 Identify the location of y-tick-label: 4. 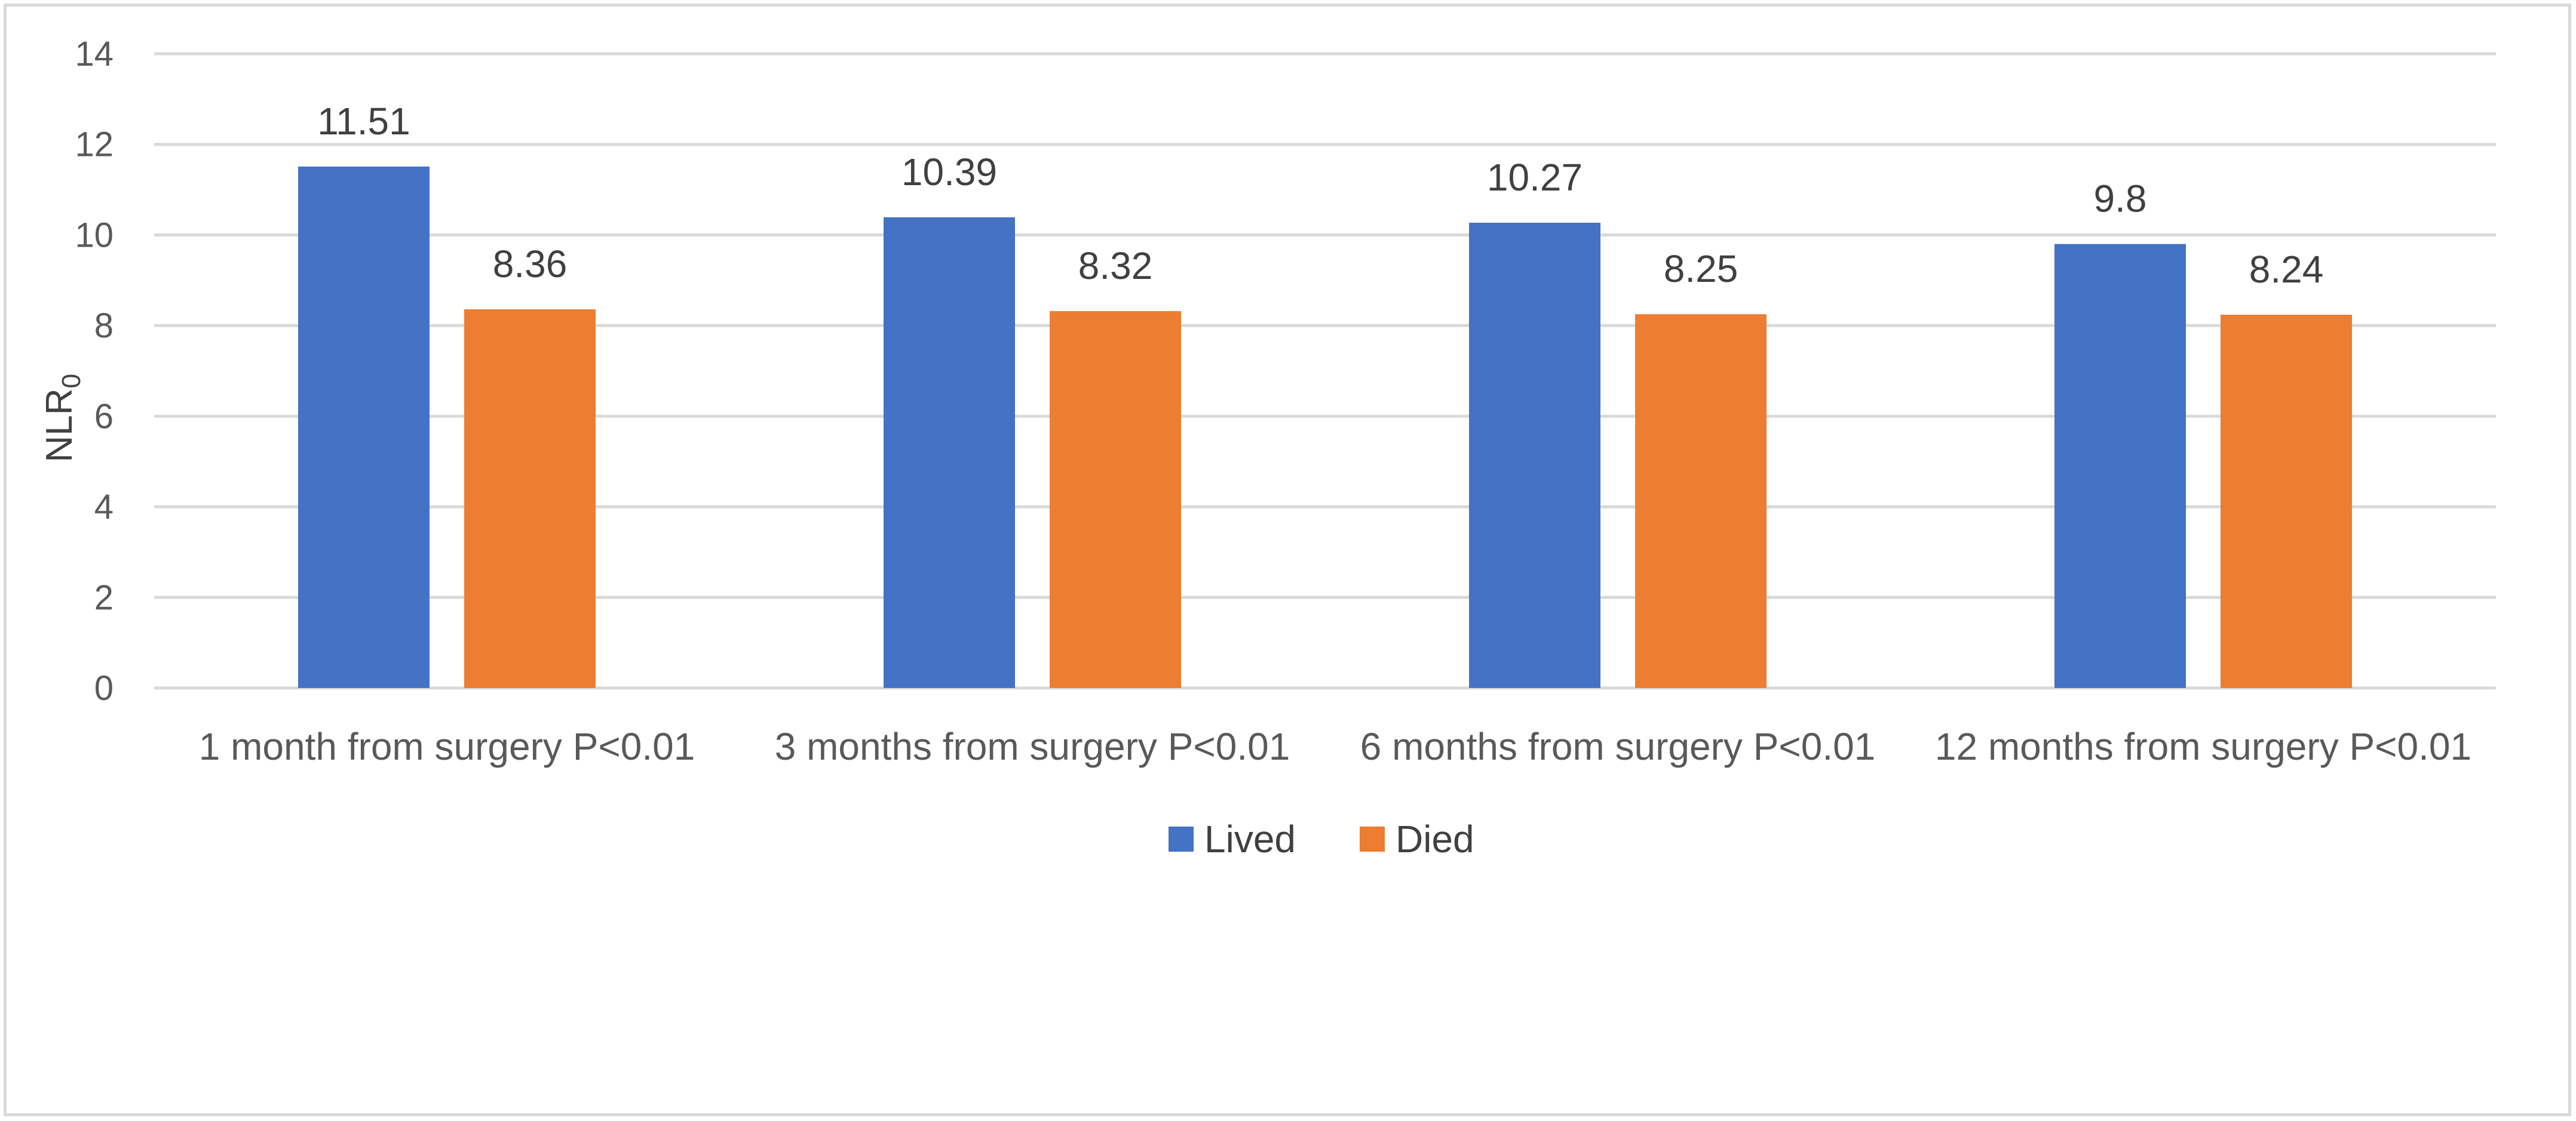
(104, 507).